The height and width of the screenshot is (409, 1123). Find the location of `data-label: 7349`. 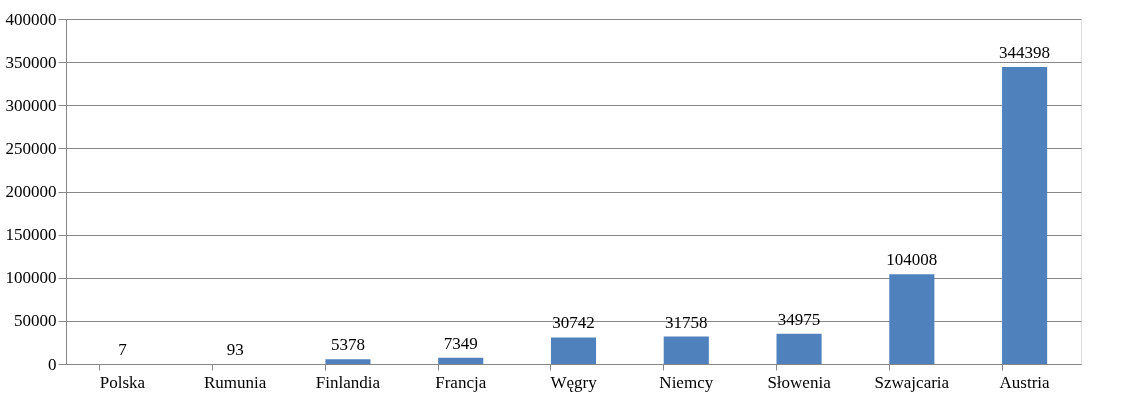

data-label: 7349 is located at coordinates (460, 343).